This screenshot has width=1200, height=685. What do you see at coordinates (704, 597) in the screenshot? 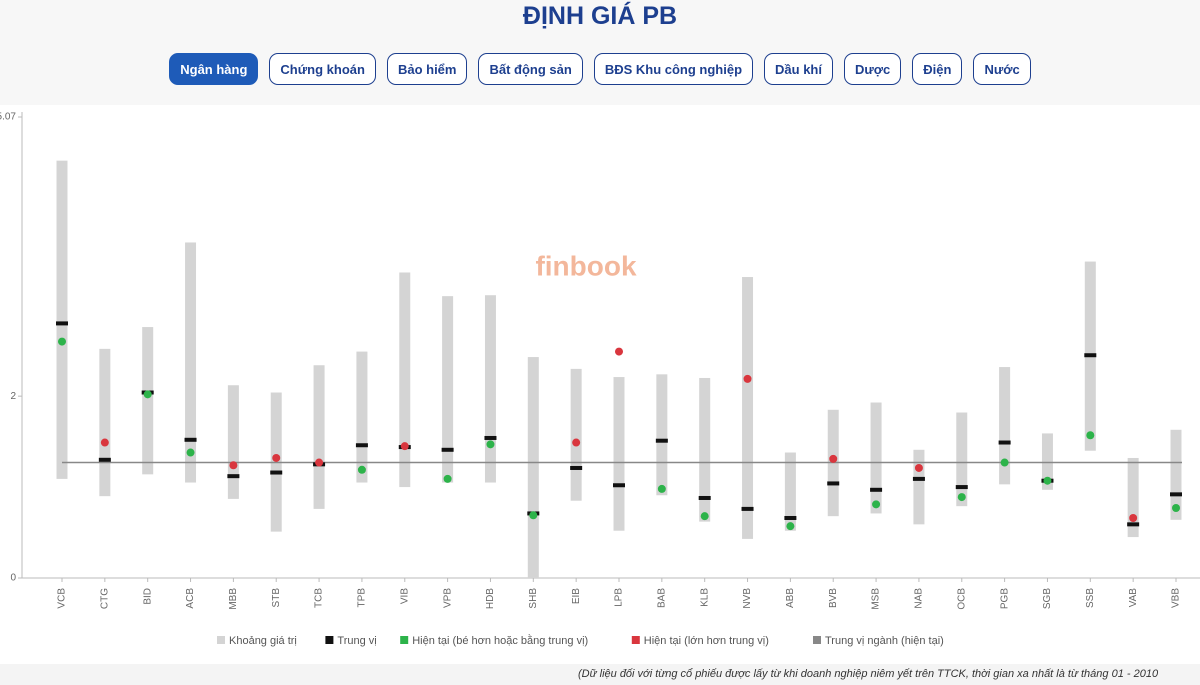
I see `x-tick-label: KLB` at bounding box center [704, 597].